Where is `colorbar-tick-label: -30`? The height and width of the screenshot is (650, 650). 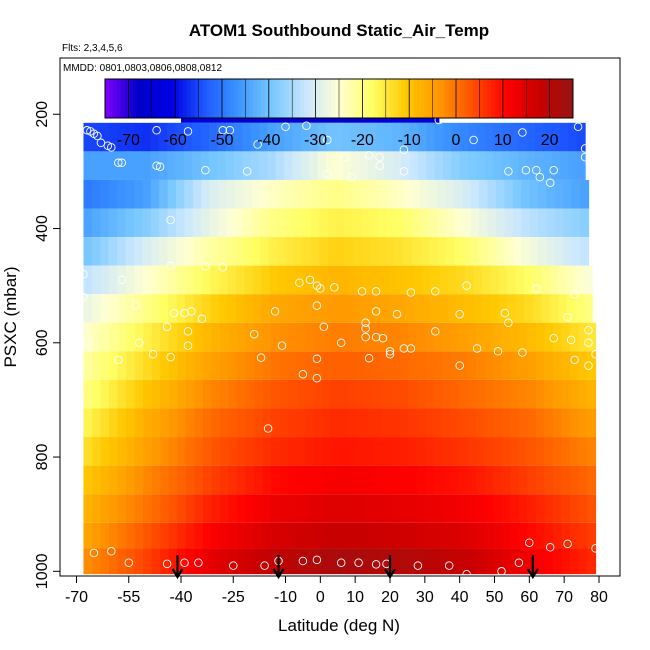 colorbar-tick-label: -30 is located at coordinates (315, 140).